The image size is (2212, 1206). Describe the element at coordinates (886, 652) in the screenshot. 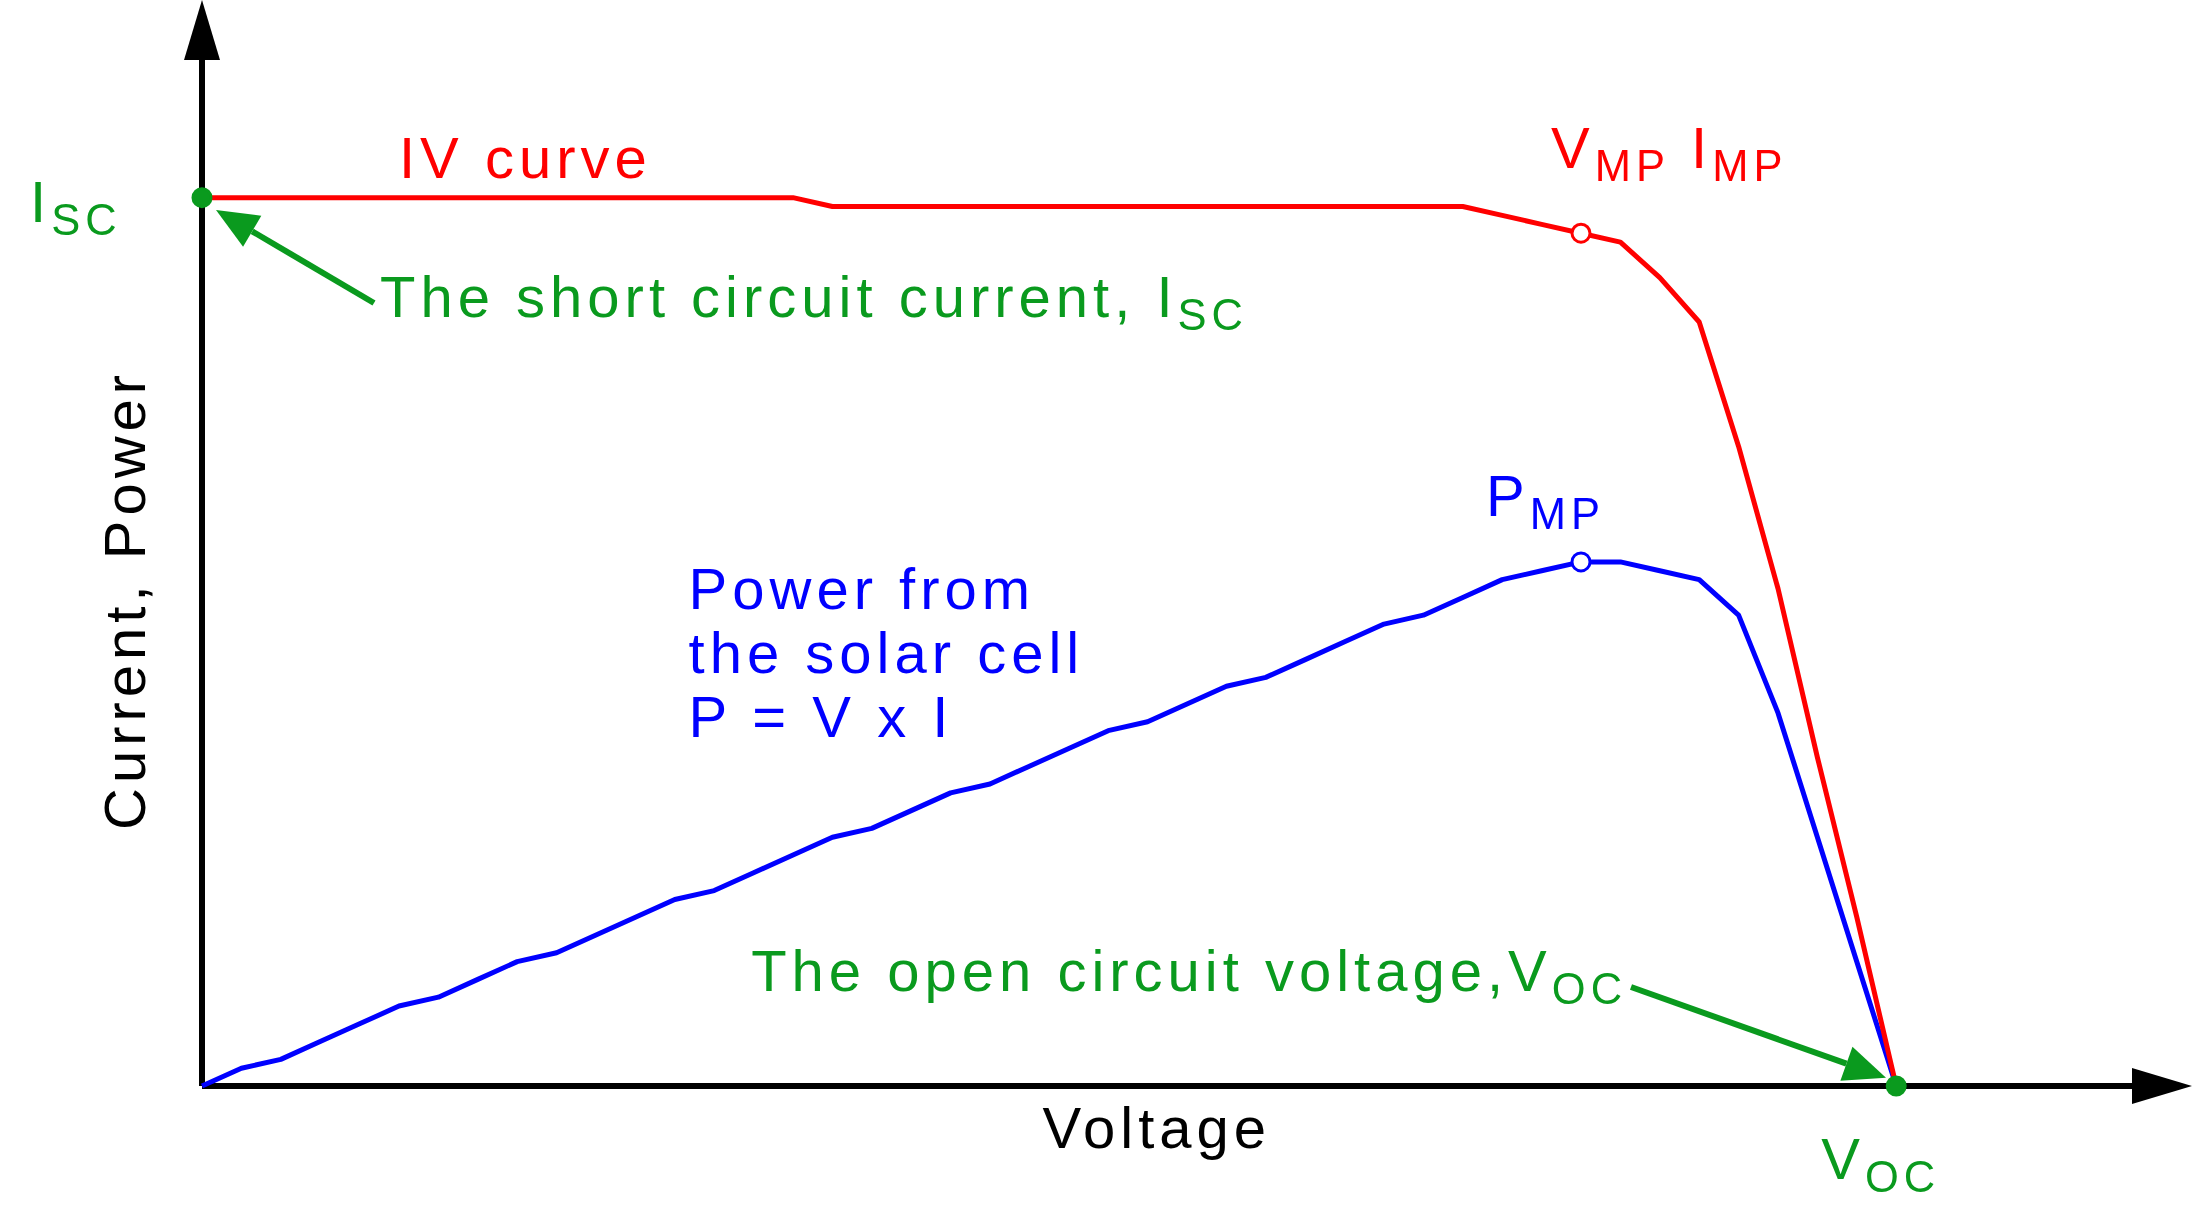

I see `series-label: Power from the solar cell P = V x I` at that location.